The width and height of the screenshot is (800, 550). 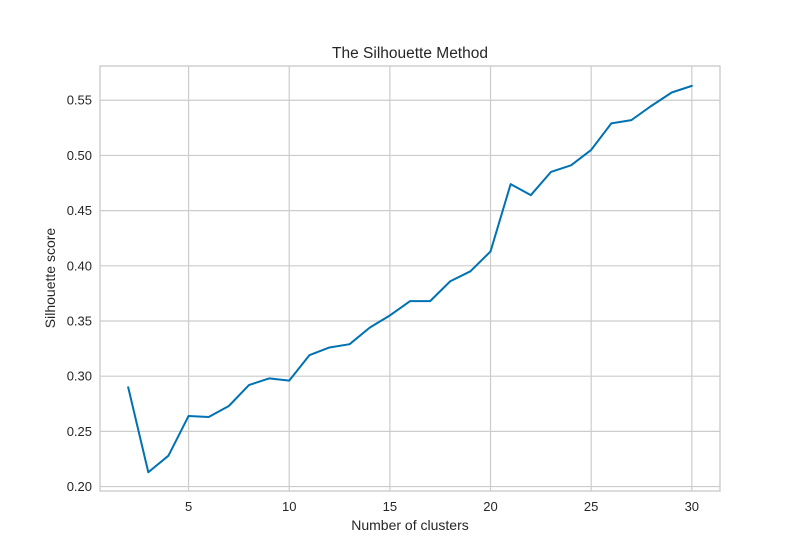 What do you see at coordinates (188, 506) in the screenshot?
I see `x-tick-label: 5` at bounding box center [188, 506].